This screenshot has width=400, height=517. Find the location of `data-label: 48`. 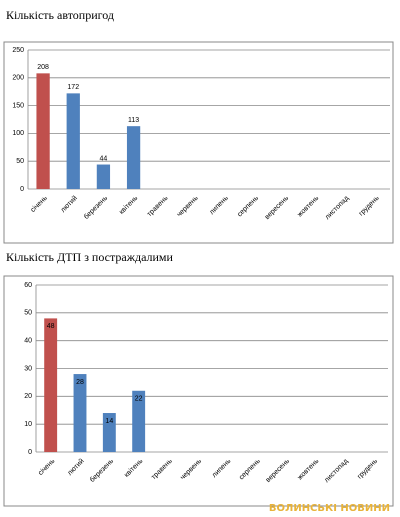

data-label: 48 is located at coordinates (51, 326).